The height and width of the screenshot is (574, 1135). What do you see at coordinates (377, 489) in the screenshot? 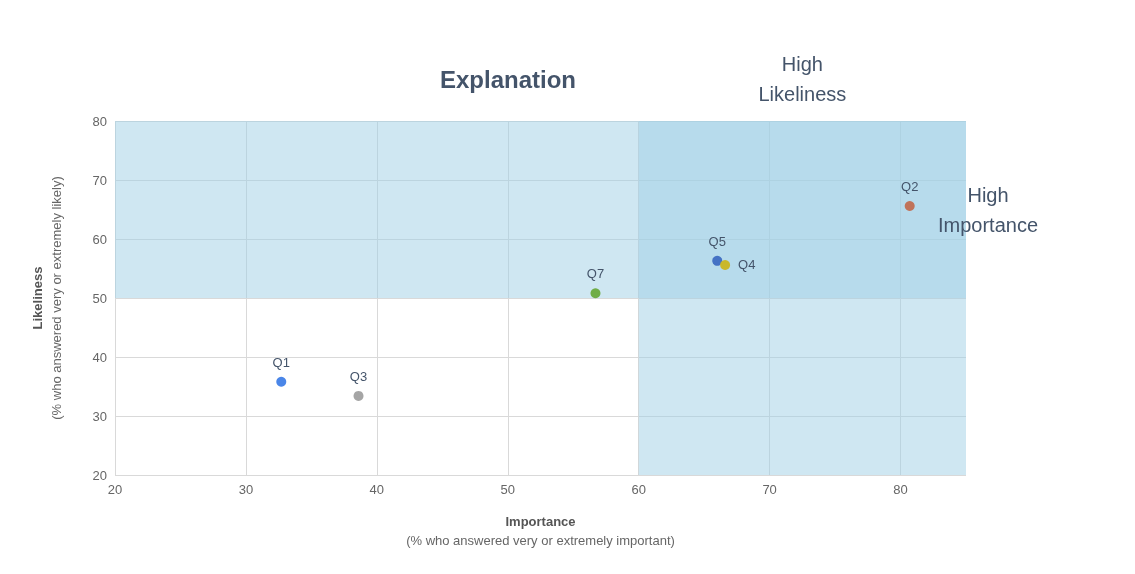
I see `x-tick-label: 40` at bounding box center [377, 489].